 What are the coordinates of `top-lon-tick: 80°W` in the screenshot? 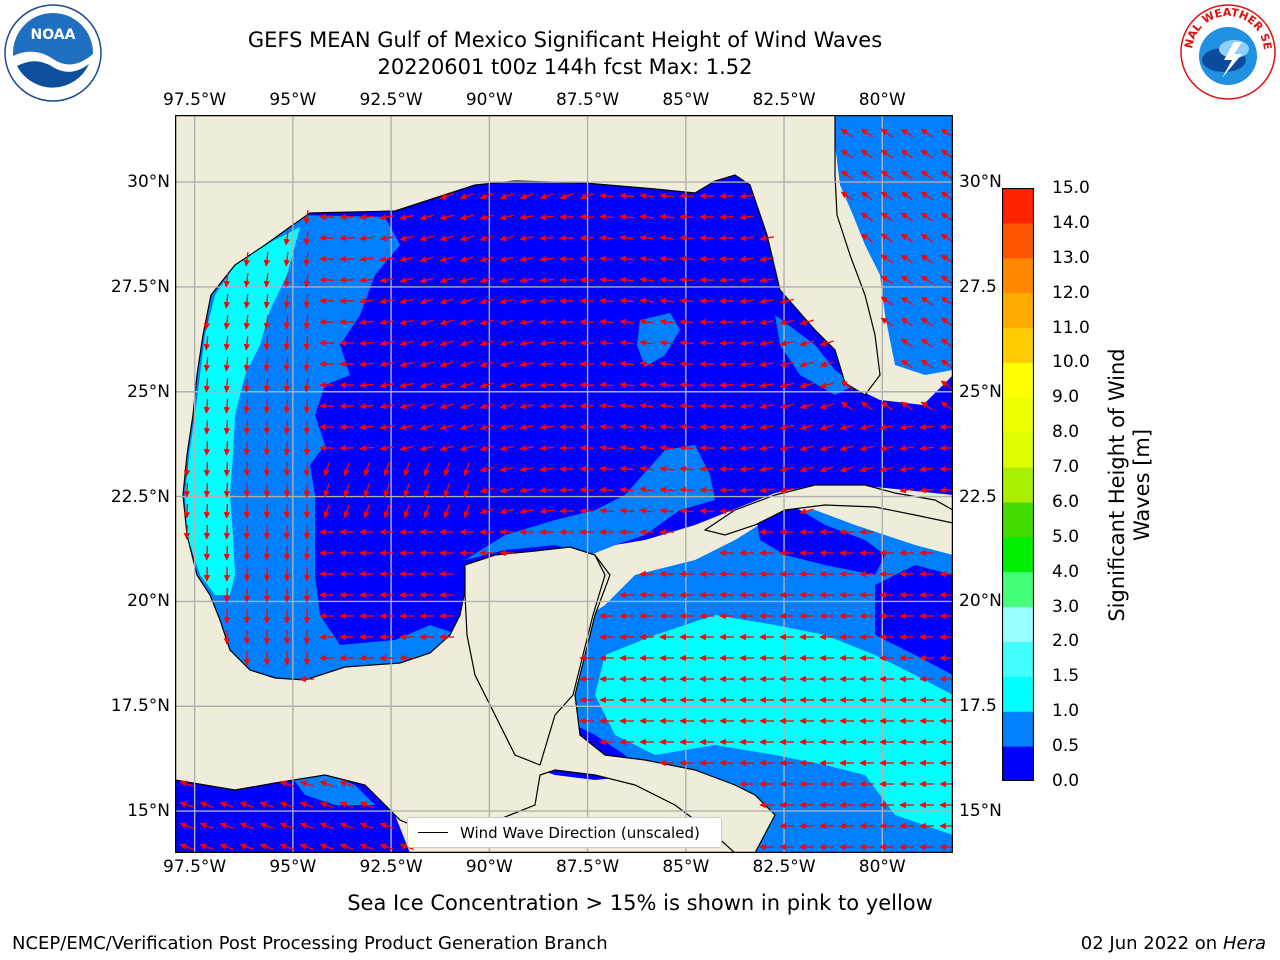 It's located at (882, 100).